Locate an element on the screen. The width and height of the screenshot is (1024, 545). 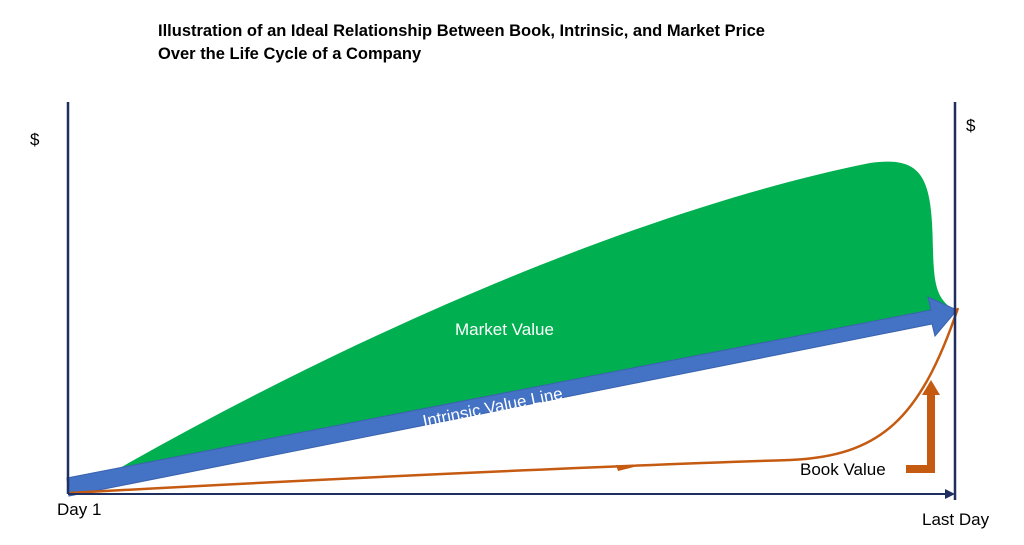
book-value-label: Book Value is located at coordinates (843, 469).